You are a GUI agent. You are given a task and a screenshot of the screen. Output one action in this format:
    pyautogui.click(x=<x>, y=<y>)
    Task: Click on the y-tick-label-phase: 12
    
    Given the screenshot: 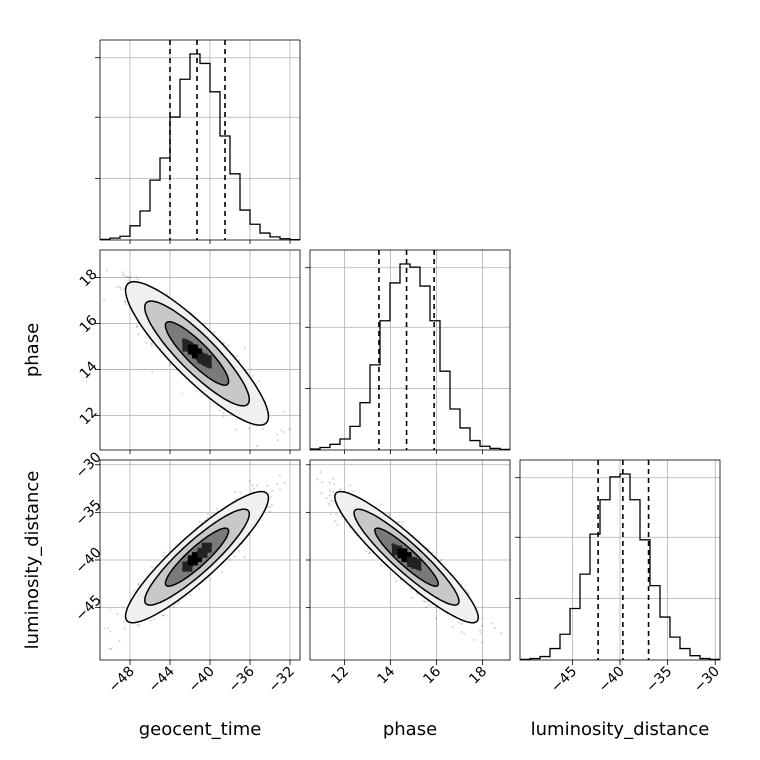 What is the action you would take?
    pyautogui.click(x=89, y=416)
    